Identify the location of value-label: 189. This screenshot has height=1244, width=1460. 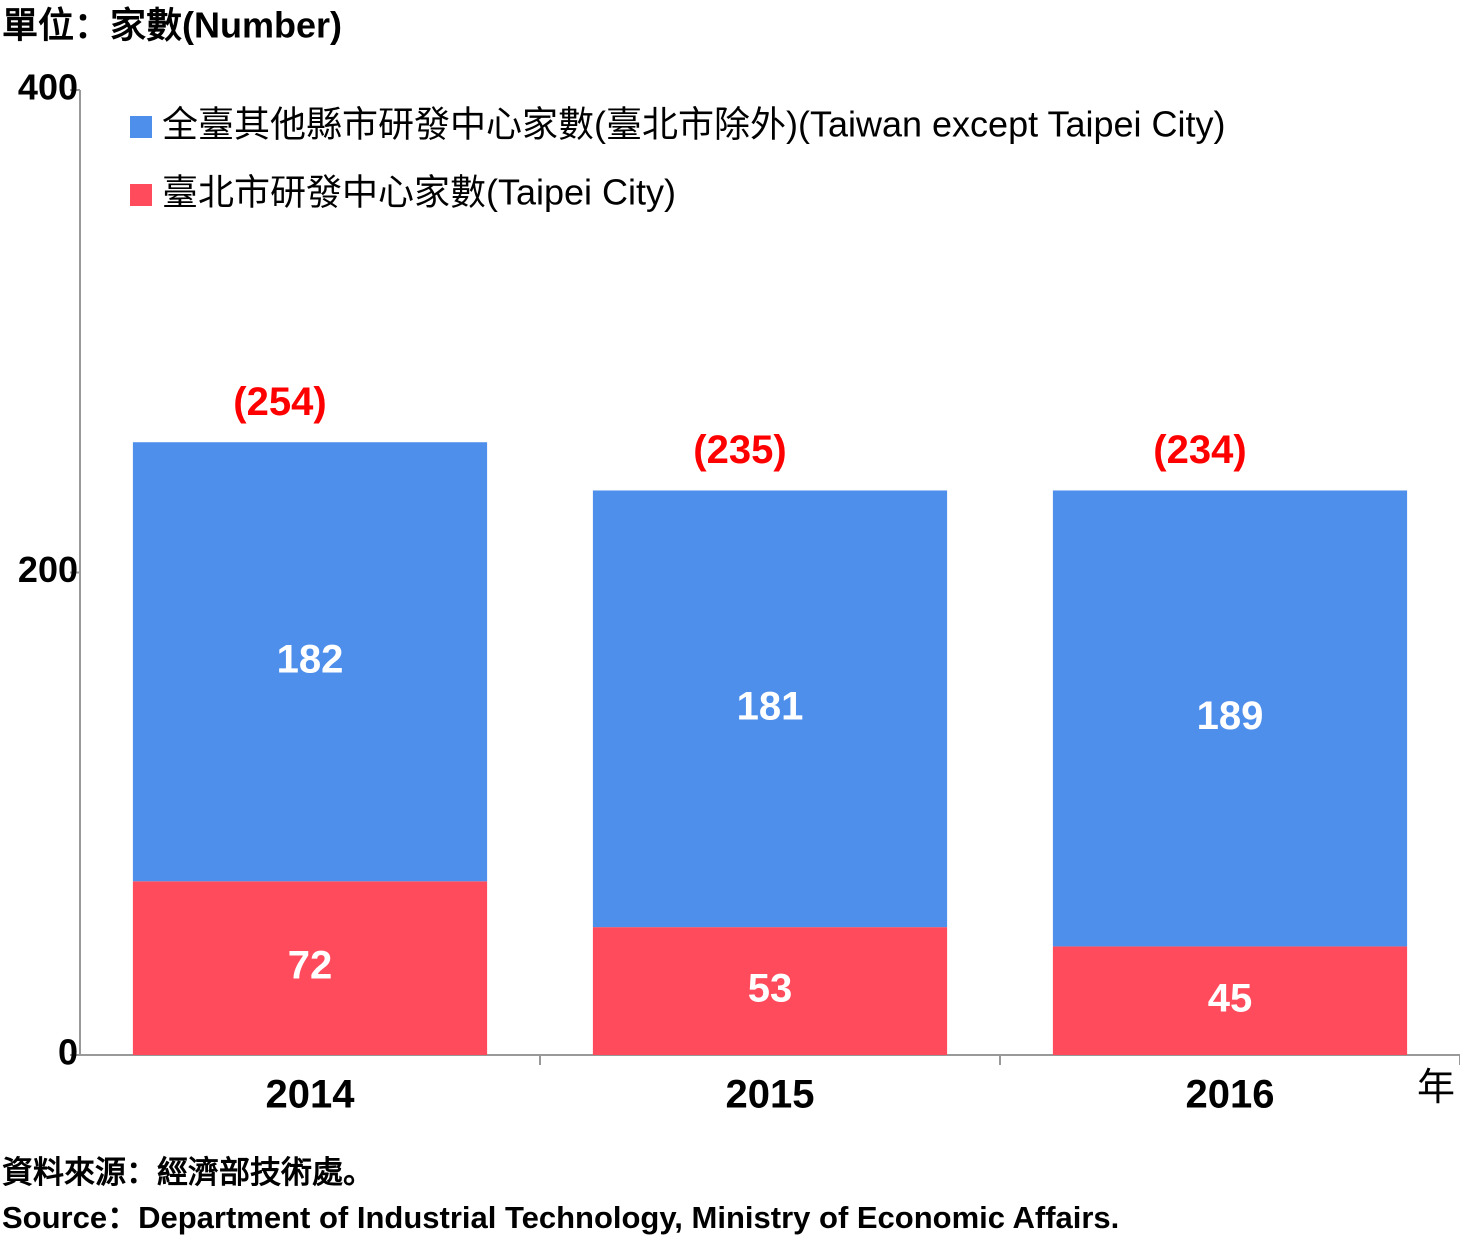
(1230, 716).